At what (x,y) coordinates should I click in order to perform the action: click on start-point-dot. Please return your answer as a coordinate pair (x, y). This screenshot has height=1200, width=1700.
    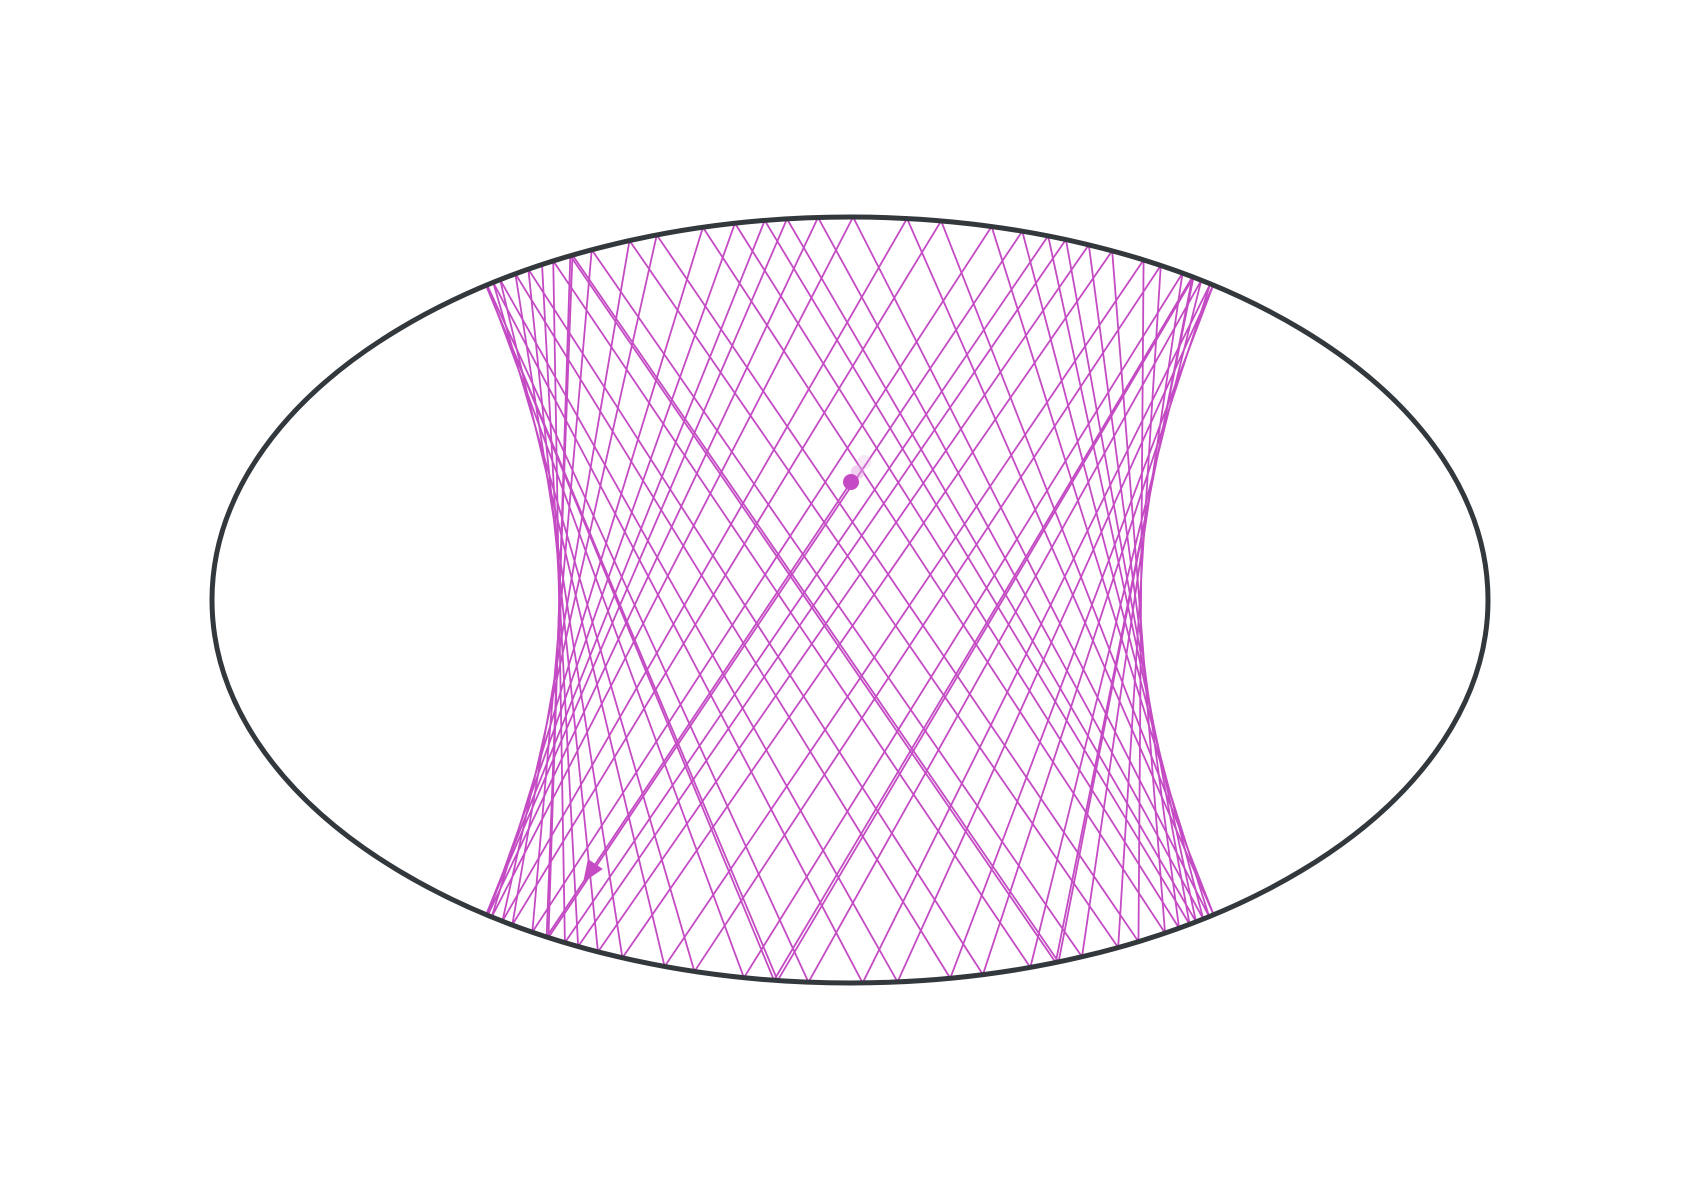
    Looking at the image, I should click on (851, 482).